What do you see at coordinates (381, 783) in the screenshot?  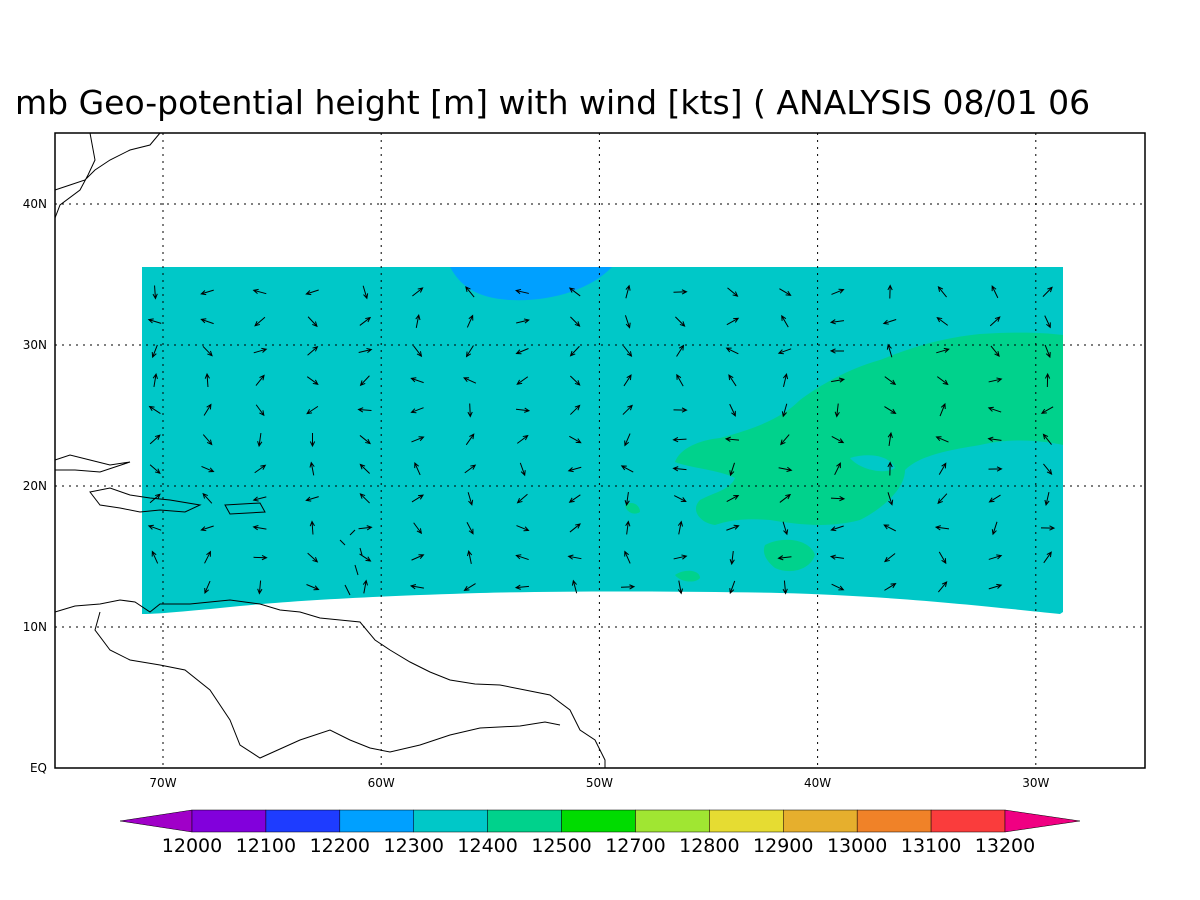 I see `lon-label: 60W` at bounding box center [381, 783].